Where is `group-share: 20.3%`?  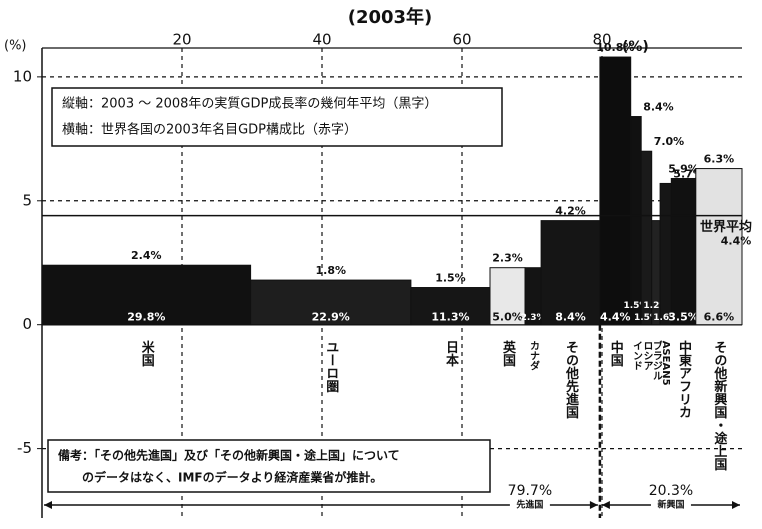
group-share: 20.3% is located at coordinates (671, 491).